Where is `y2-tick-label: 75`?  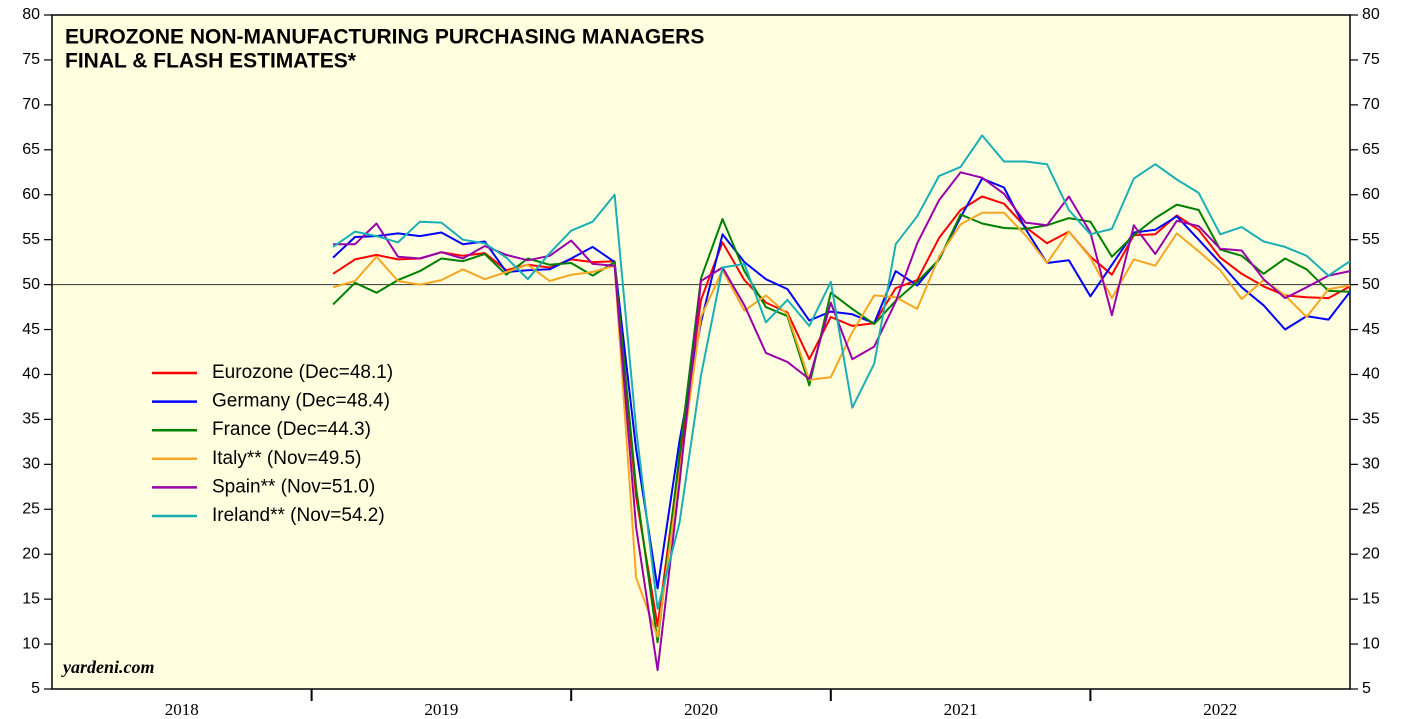
y2-tick-label: 75 is located at coordinates (1371, 59).